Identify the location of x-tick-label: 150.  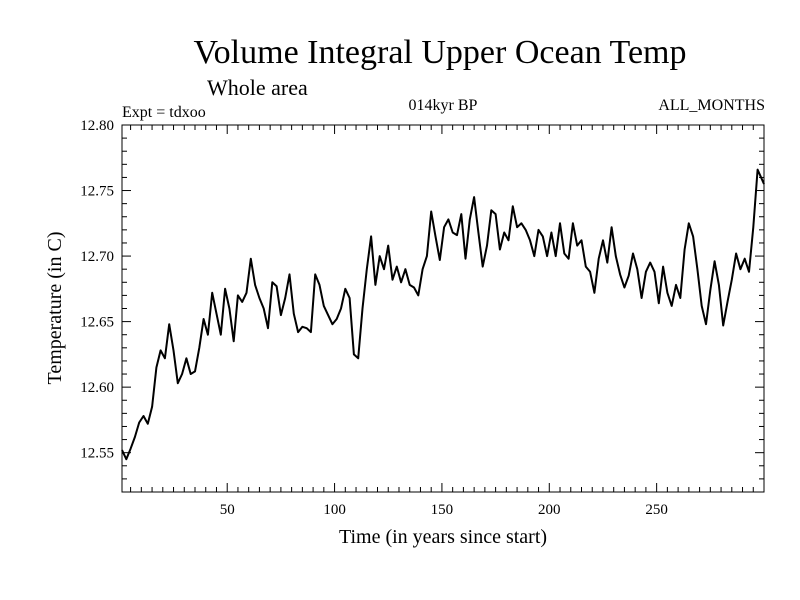
(442, 510).